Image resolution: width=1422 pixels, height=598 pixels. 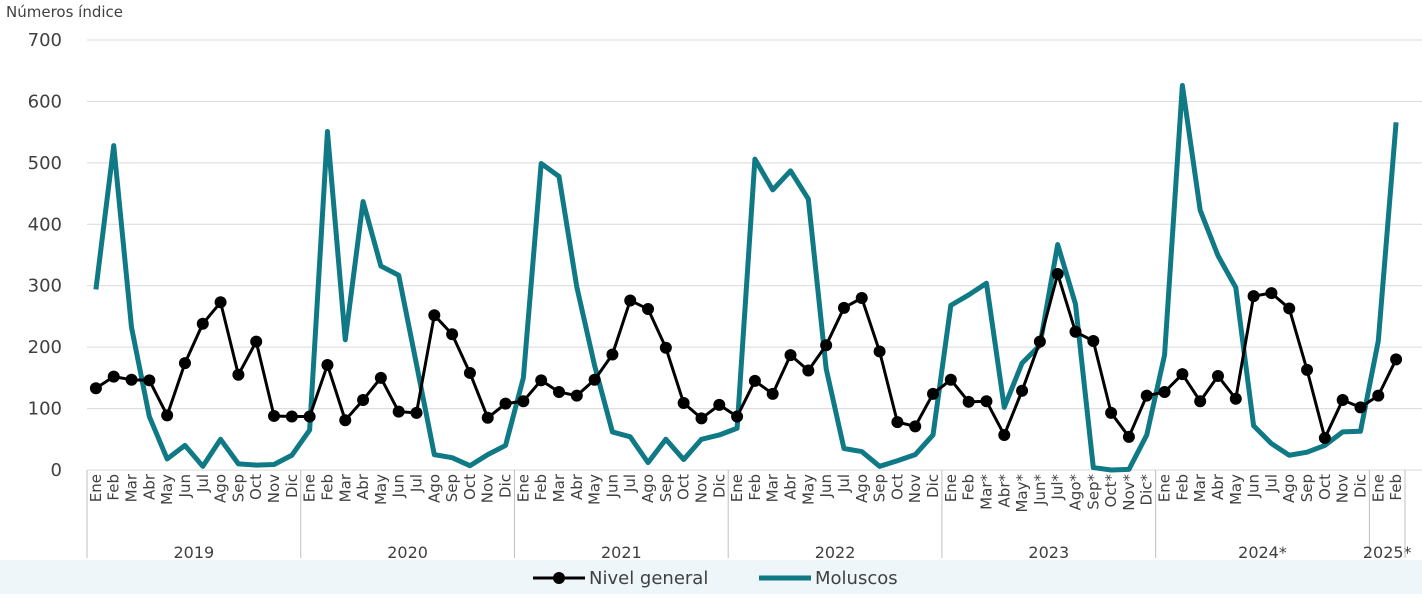 What do you see at coordinates (1048, 552) in the screenshot?
I see `x-group-label: 2023` at bounding box center [1048, 552].